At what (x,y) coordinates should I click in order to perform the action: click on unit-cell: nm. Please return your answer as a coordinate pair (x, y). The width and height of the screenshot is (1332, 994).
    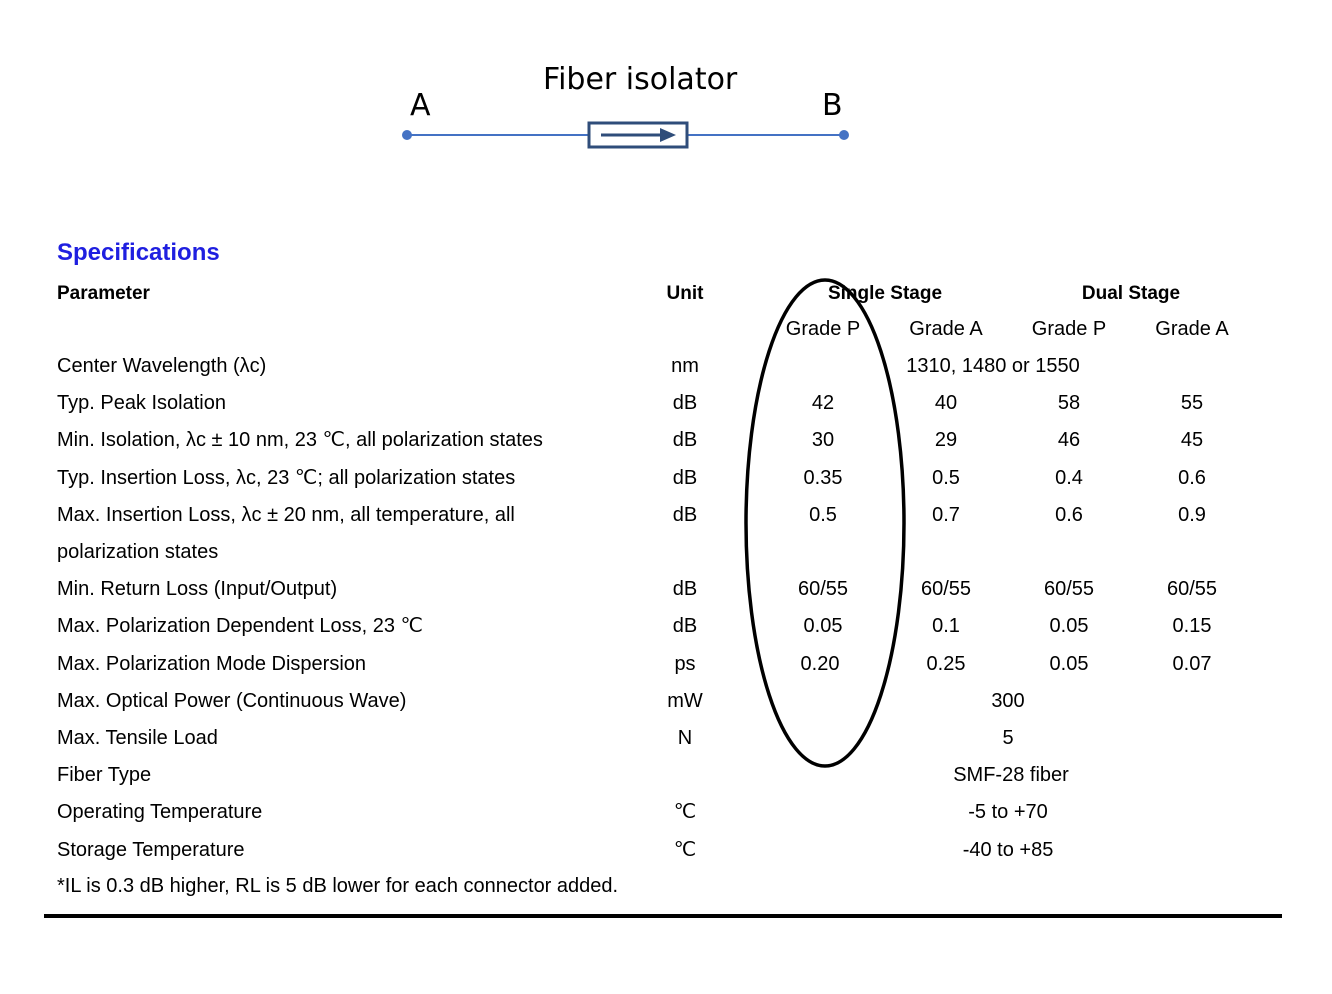
    Looking at the image, I should click on (685, 366).